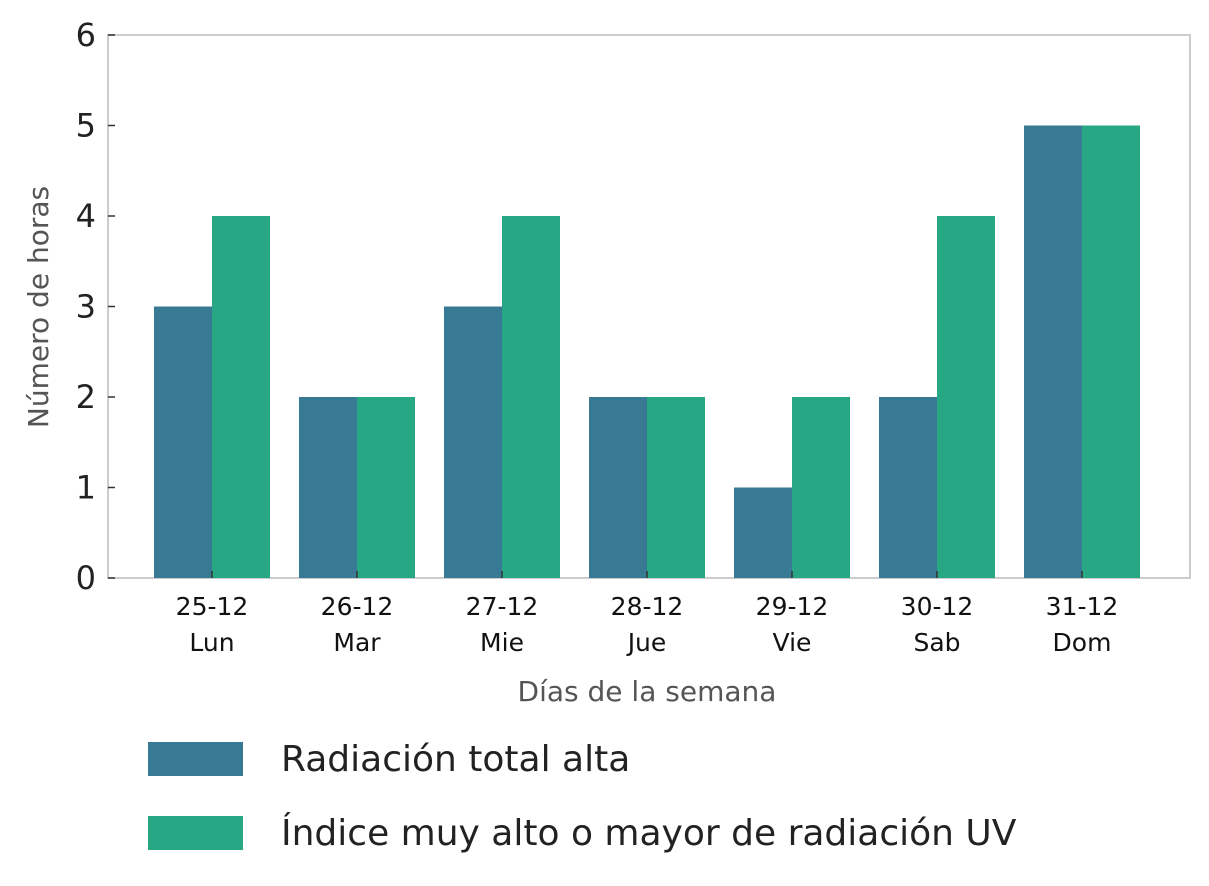 This screenshot has width=1209, height=886. Describe the element at coordinates (502, 642) in the screenshot. I see `x-tick-label-day: Mie` at that location.